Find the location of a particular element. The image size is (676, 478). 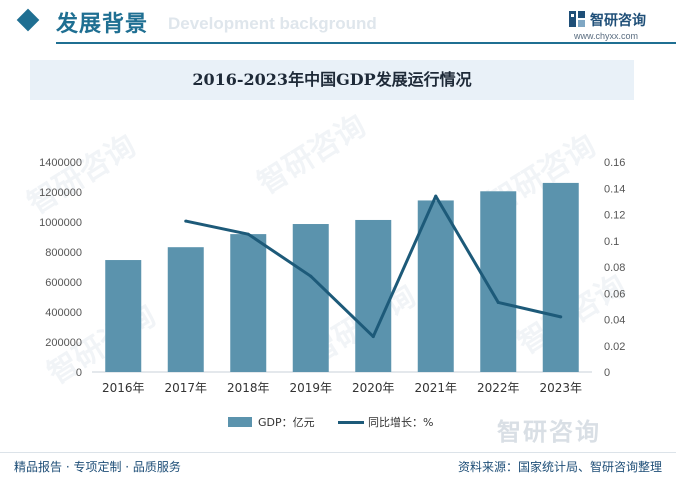

brand: 智研咨询 www.chyxx.com is located at coordinates (618, 28).